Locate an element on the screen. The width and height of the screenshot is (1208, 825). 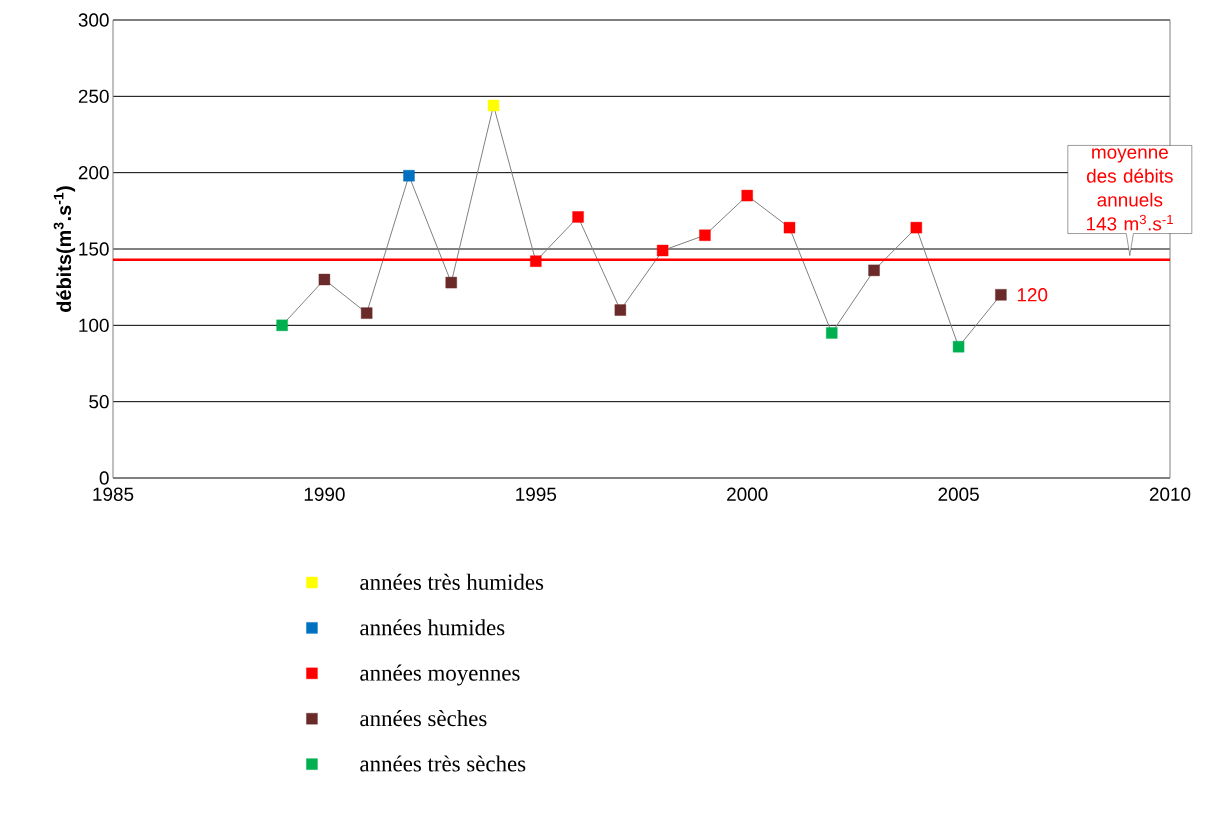
y-tick-label: 150 is located at coordinates (94, 249).